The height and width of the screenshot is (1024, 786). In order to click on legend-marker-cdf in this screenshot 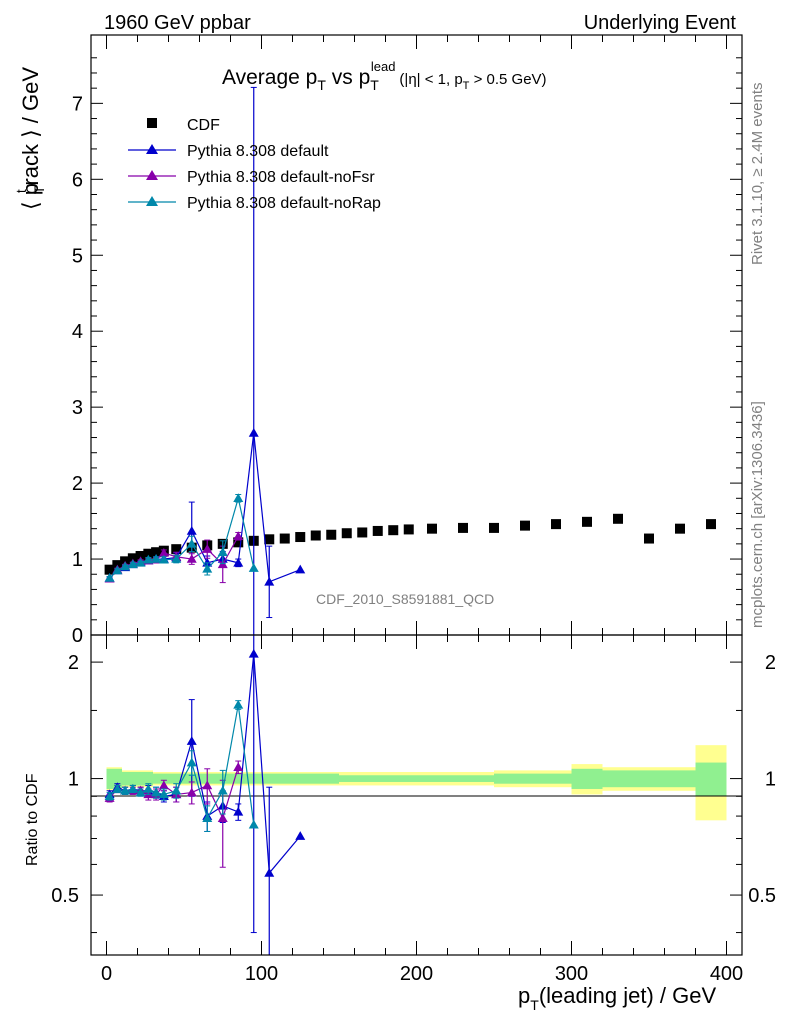, I will do `click(152, 123)`.